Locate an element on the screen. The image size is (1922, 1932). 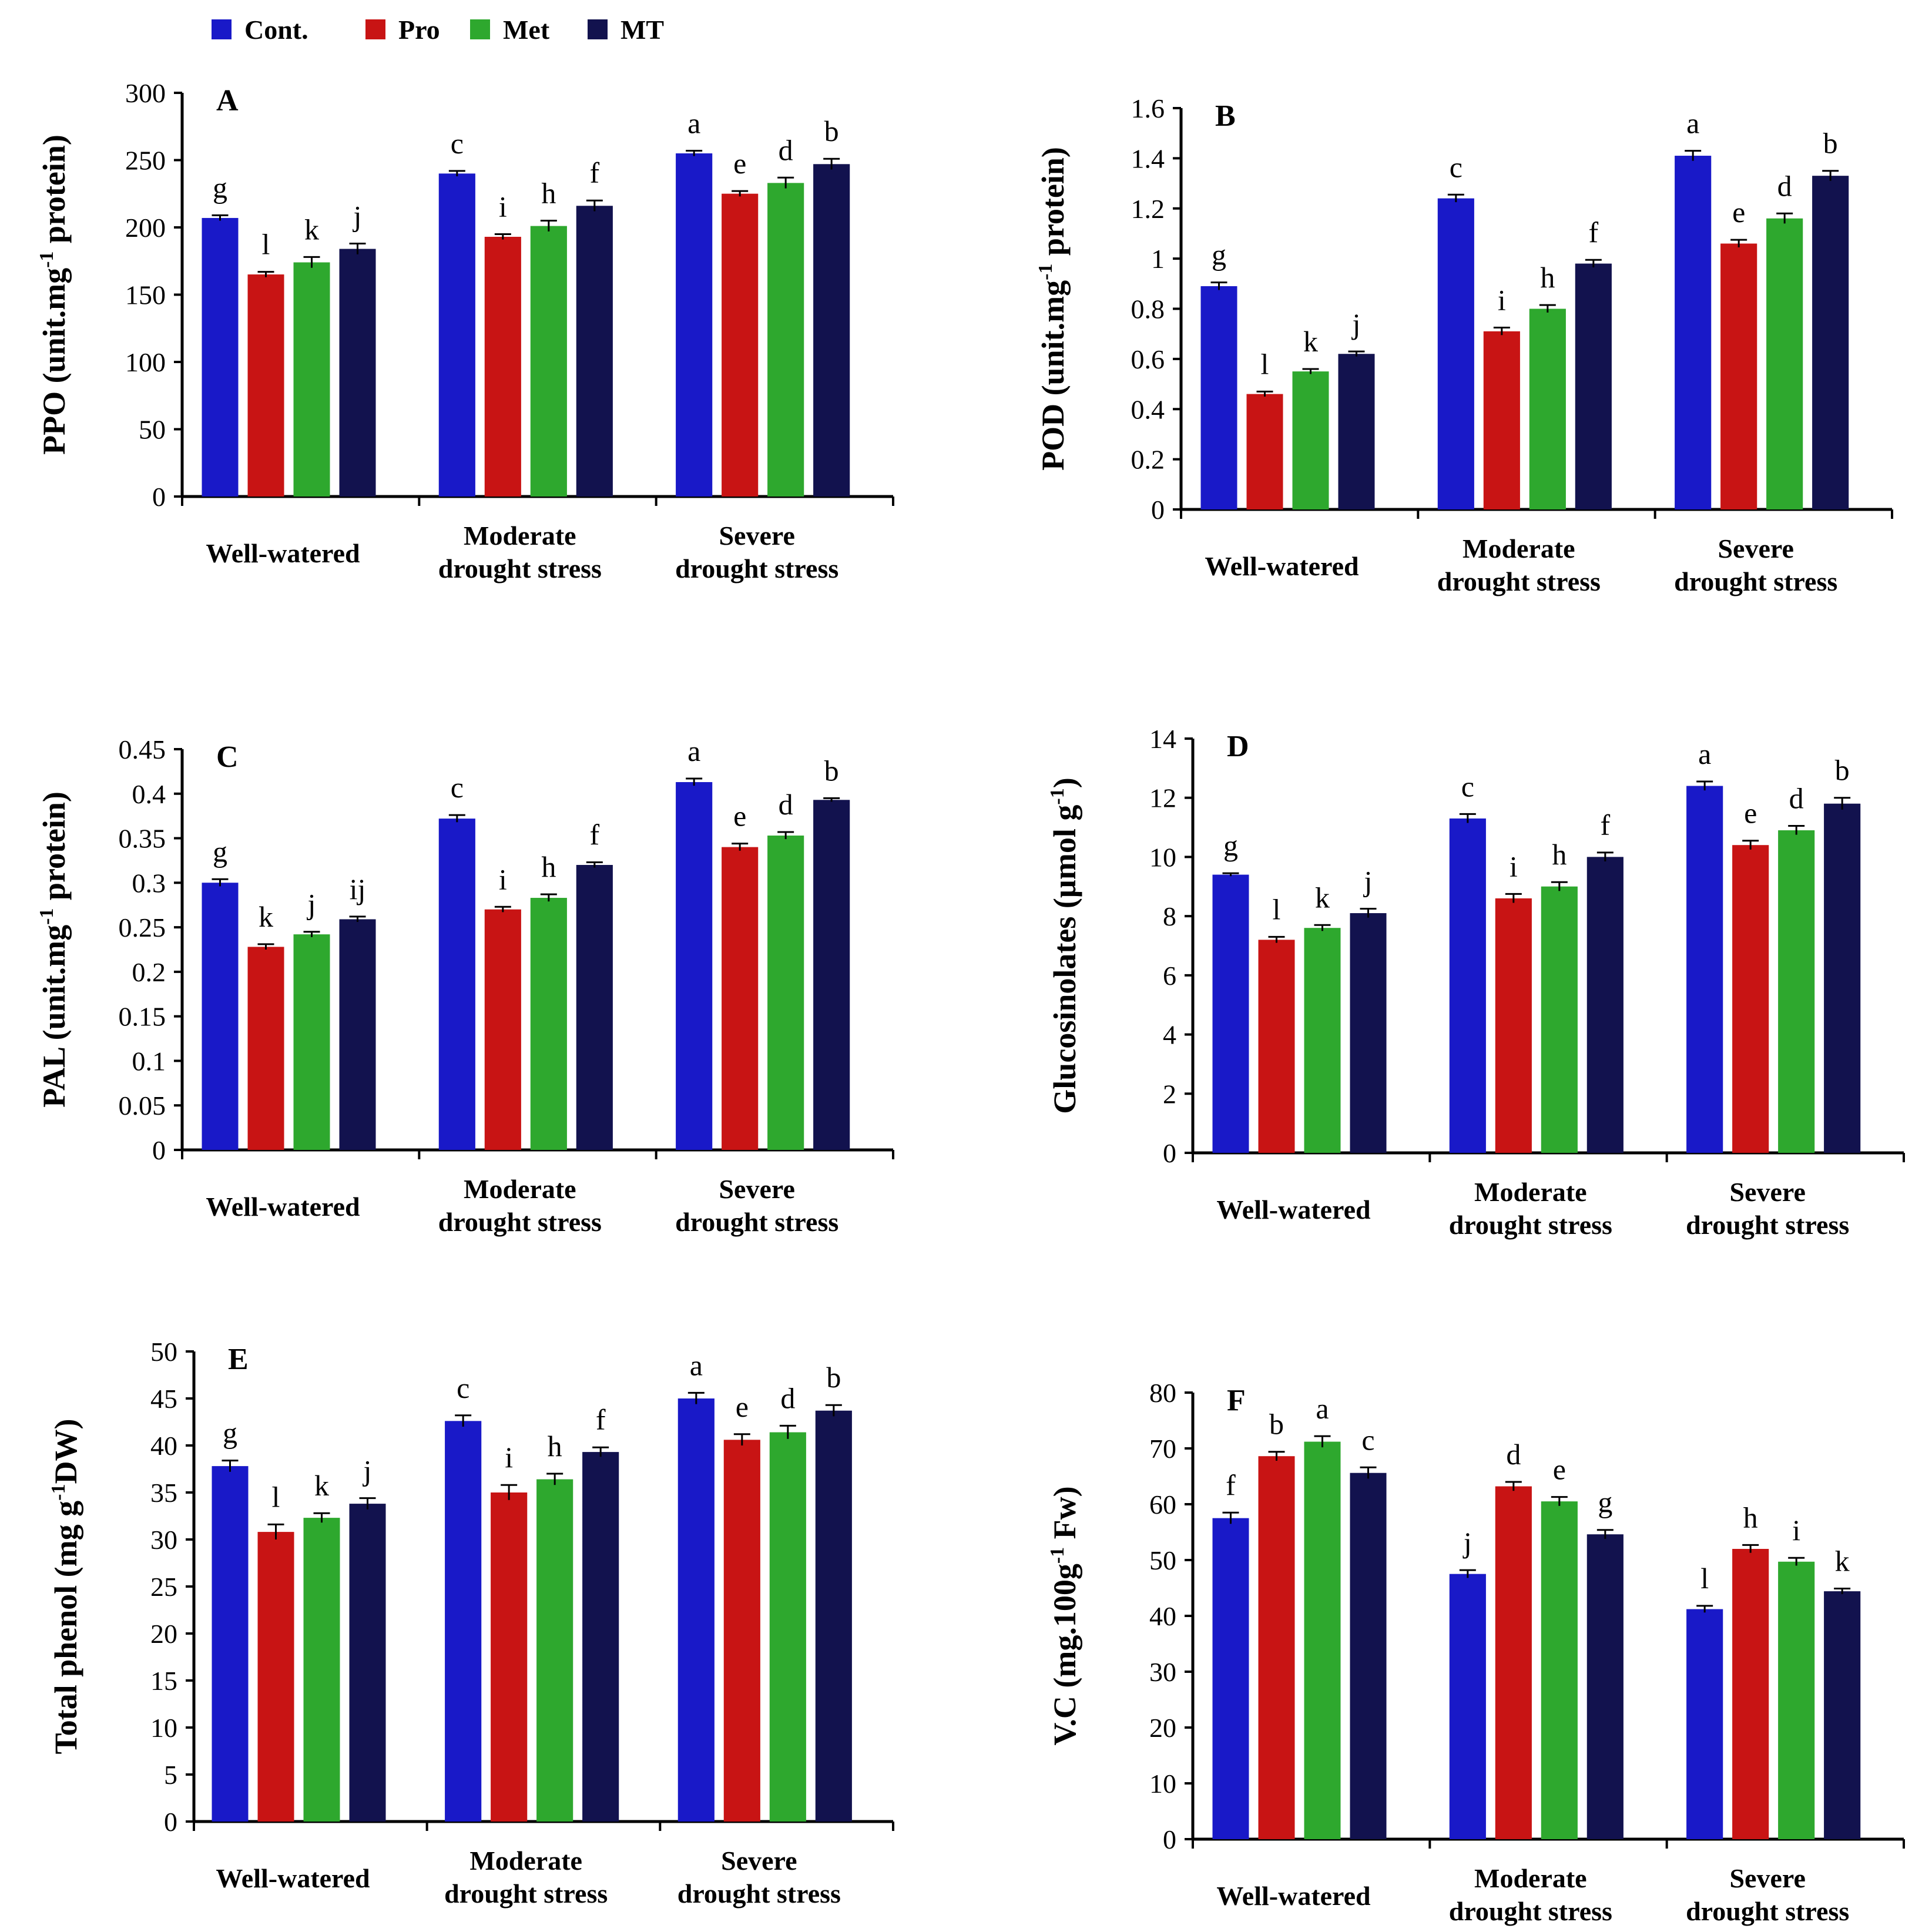
legend-swatch-cont is located at coordinates (222, 29).